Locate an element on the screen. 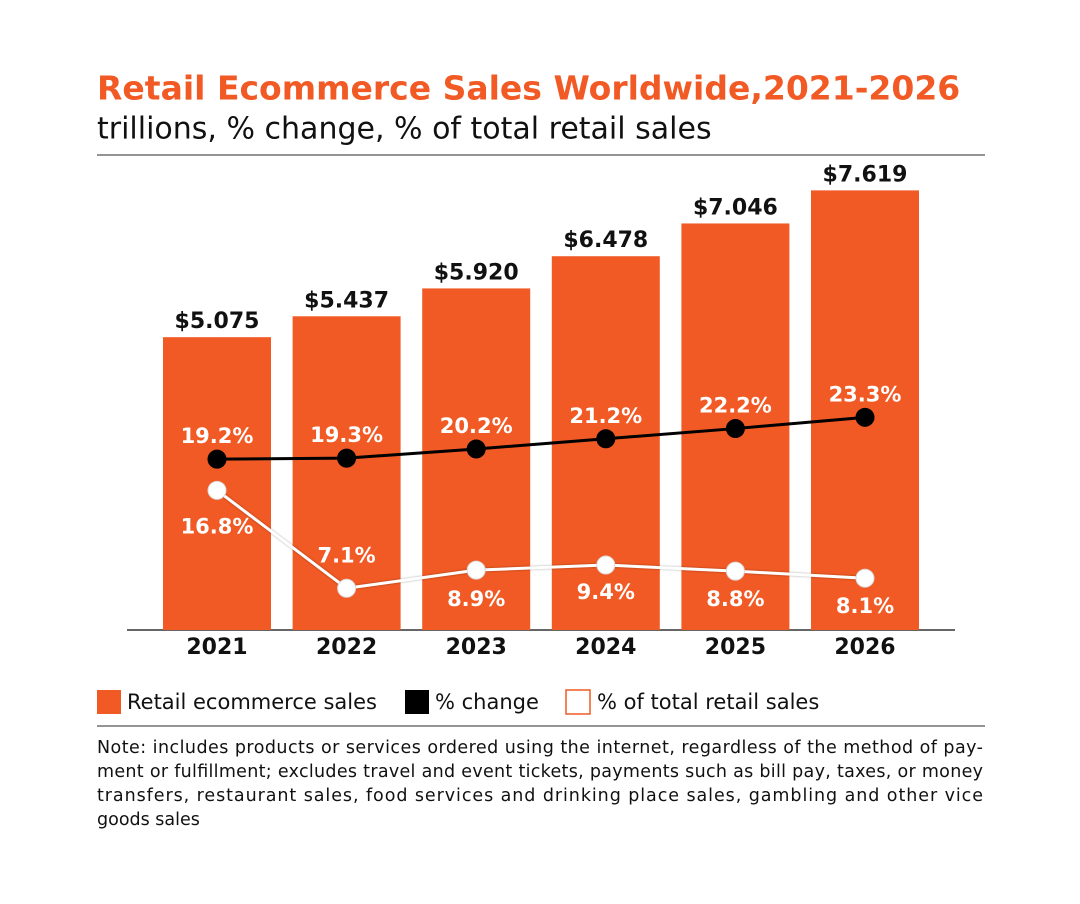 The height and width of the screenshot is (904, 1080). bar-value-label: $5.920 is located at coordinates (476, 272).